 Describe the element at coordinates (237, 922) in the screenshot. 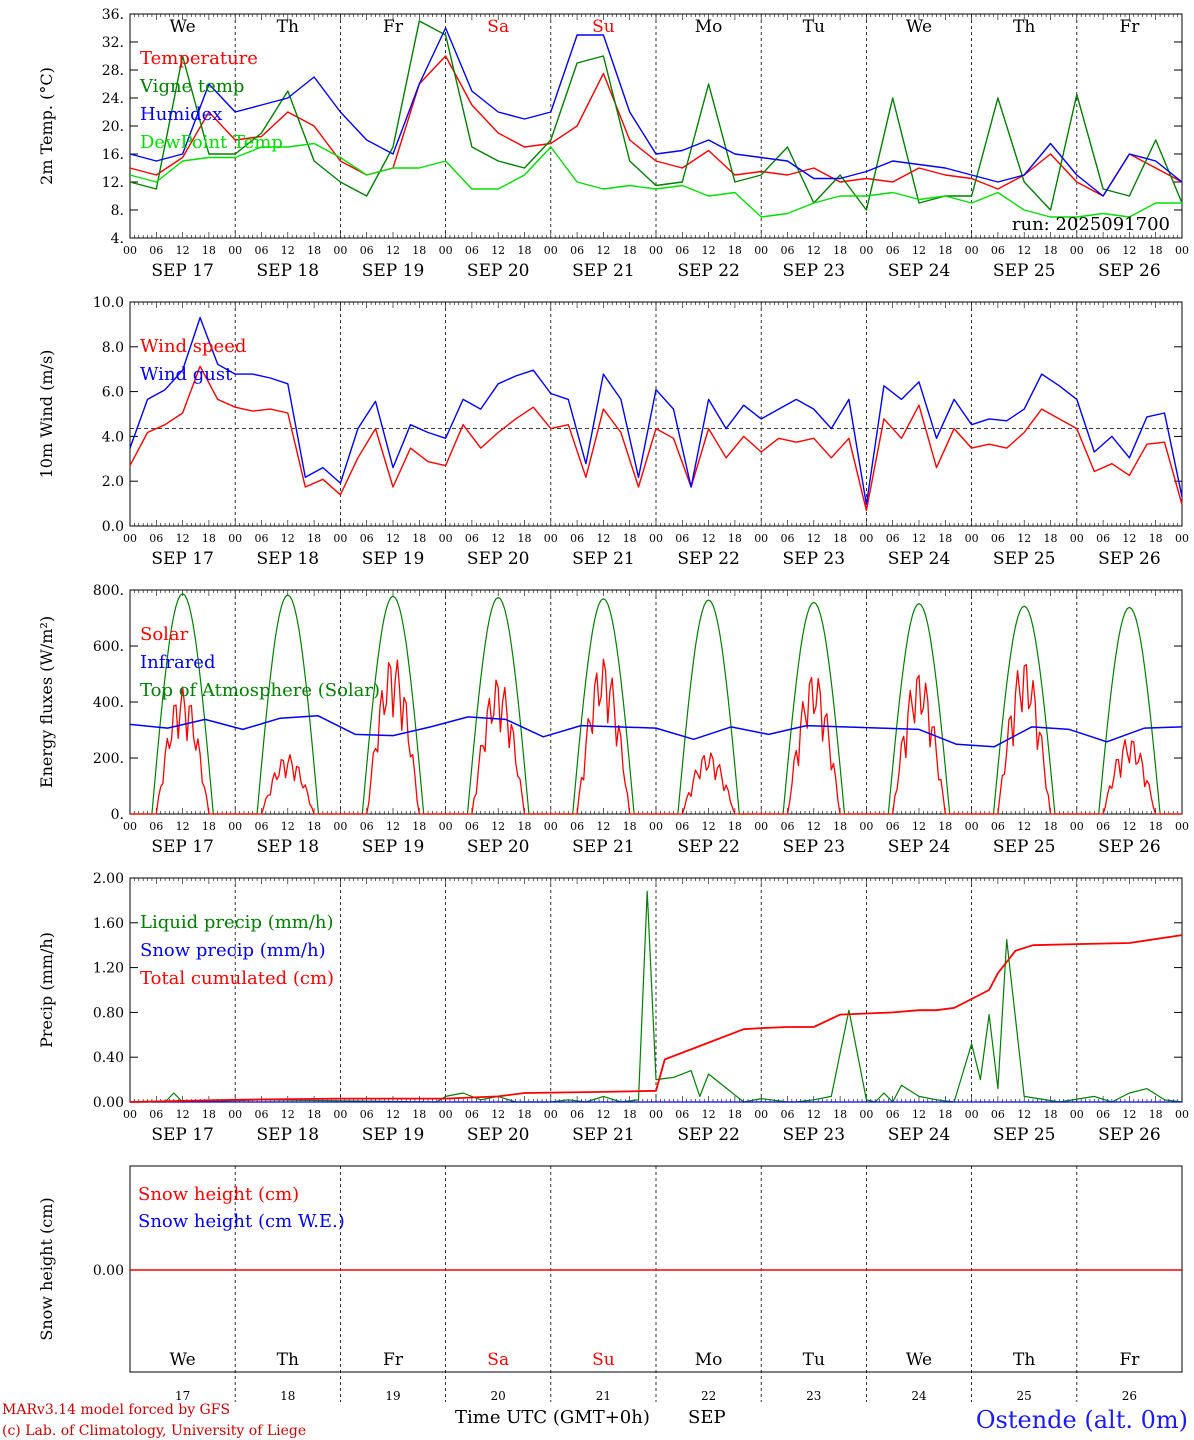

I see `legend-entry: Liquid precip (mm/h)` at that location.